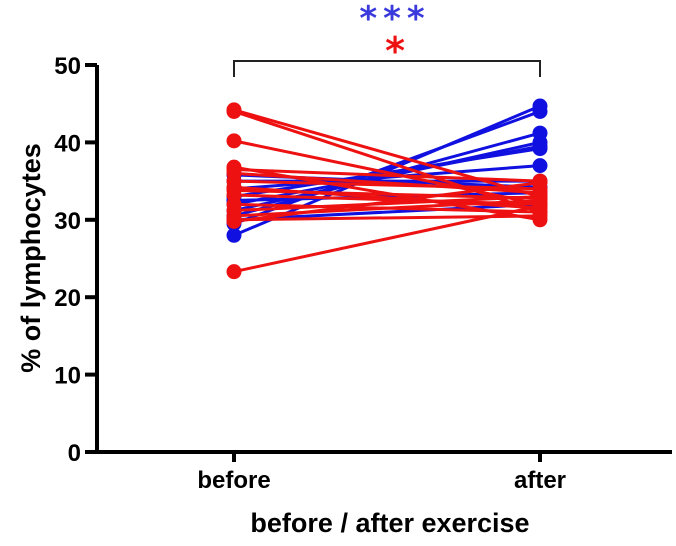 The width and height of the screenshot is (676, 546). What do you see at coordinates (75, 260) in the screenshot?
I see `y-ticks: 0 10 20 30 40 50` at bounding box center [75, 260].